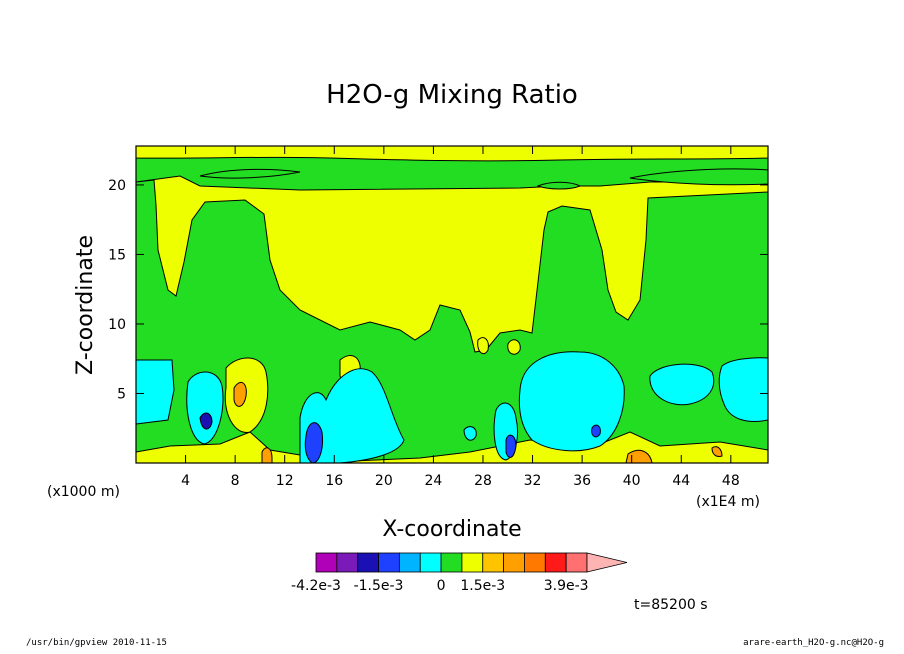  I want to click on colorbar: -4.2e-3 -1.5e-3 0 1.5e-3 3.9e-3, so click(459, 573).